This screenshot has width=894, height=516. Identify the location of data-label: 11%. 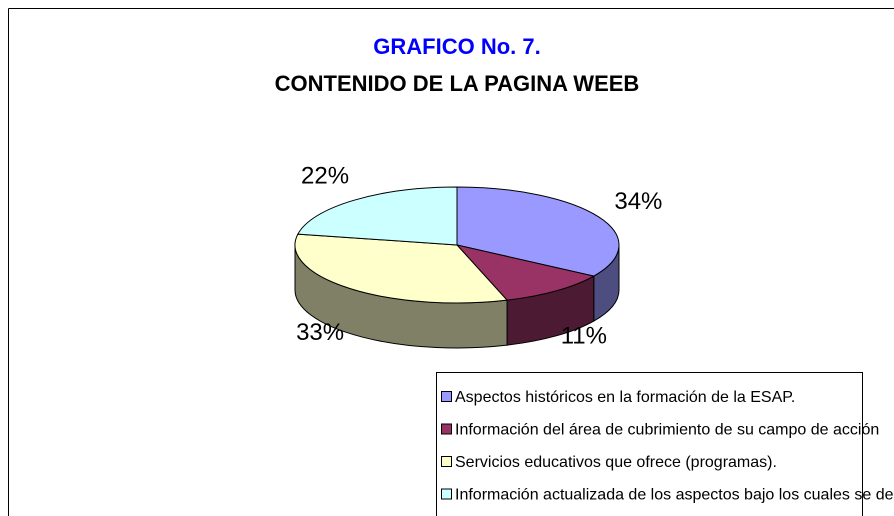
(584, 335).